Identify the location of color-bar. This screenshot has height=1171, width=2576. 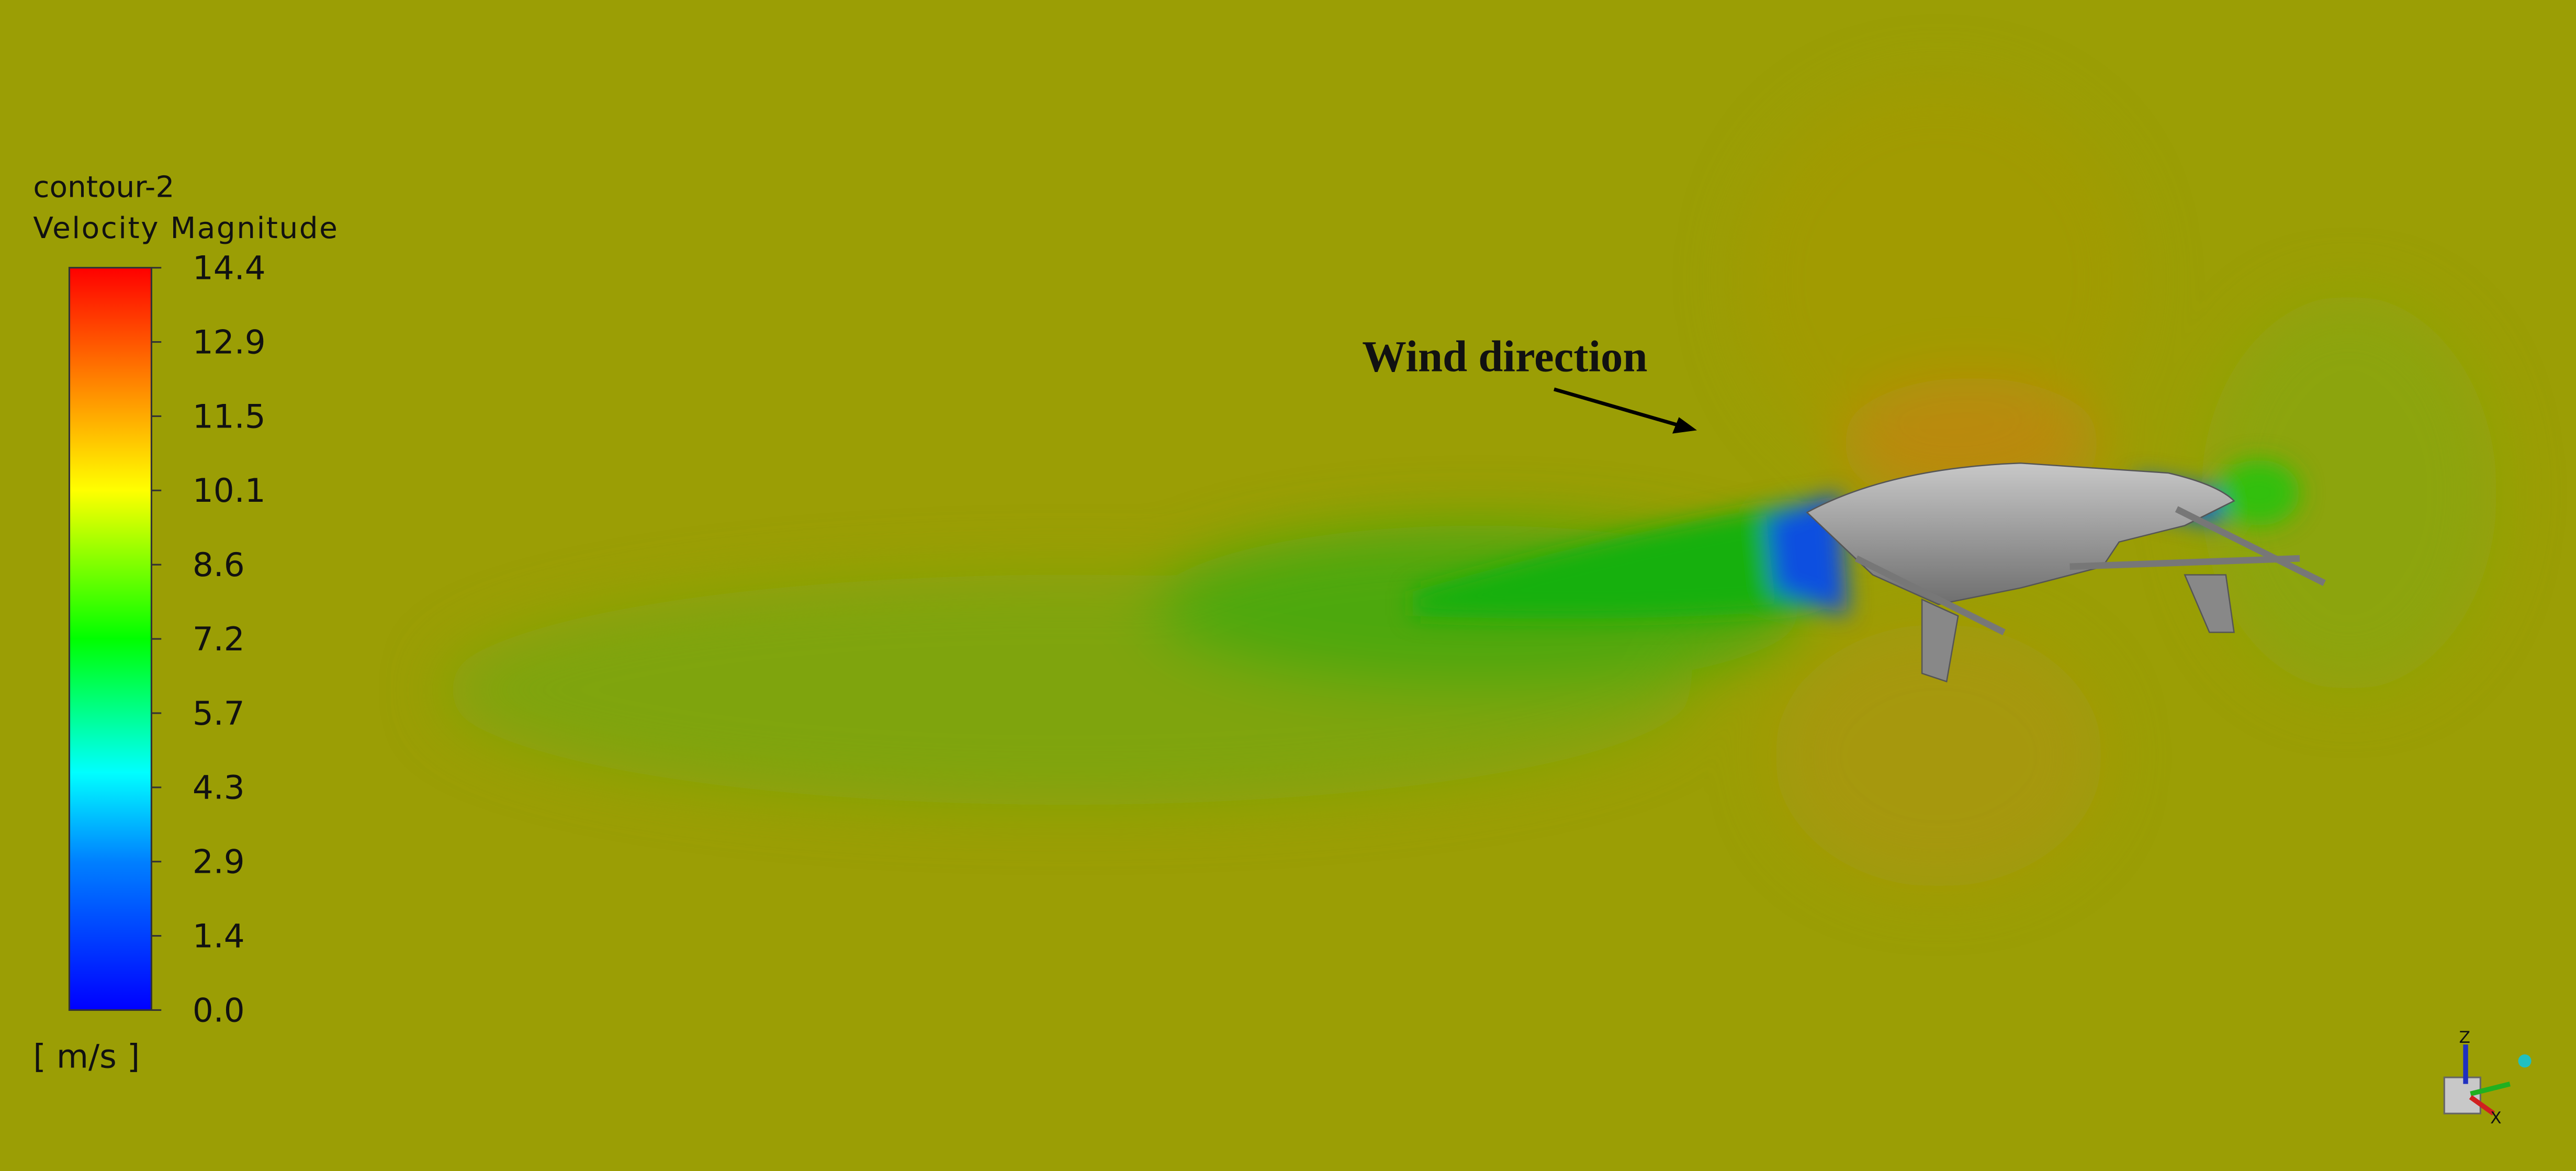
(110, 639).